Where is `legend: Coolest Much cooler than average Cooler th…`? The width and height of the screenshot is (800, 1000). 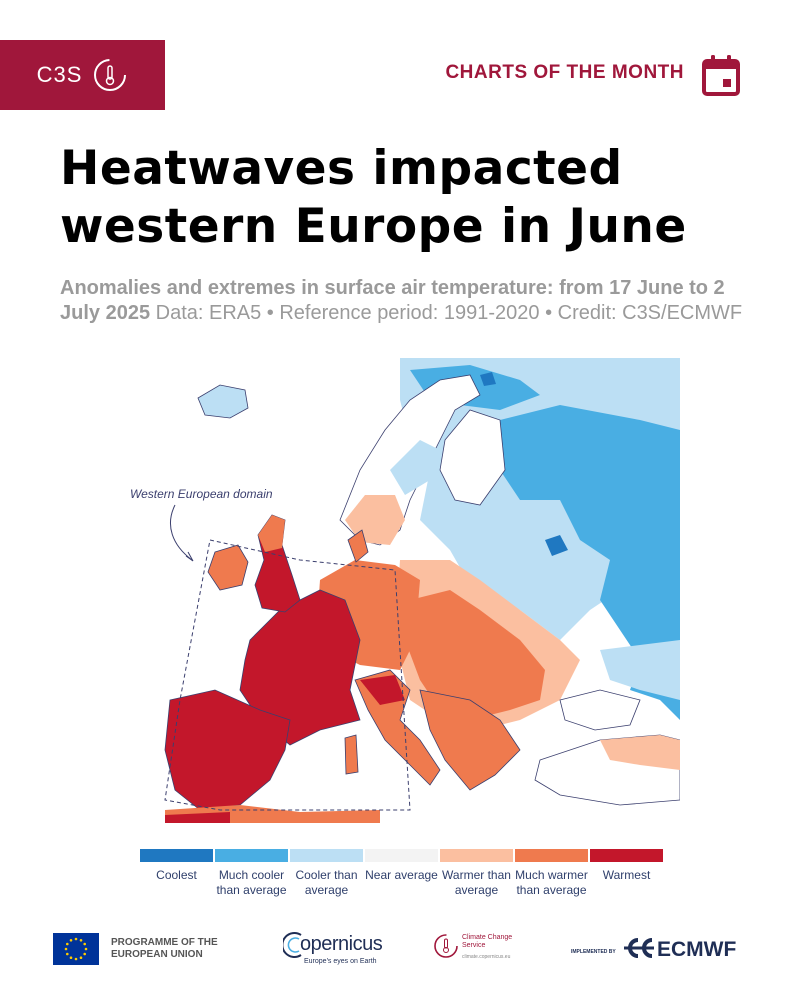
legend: Coolest Much cooler than average Cooler th… is located at coordinates (401, 873).